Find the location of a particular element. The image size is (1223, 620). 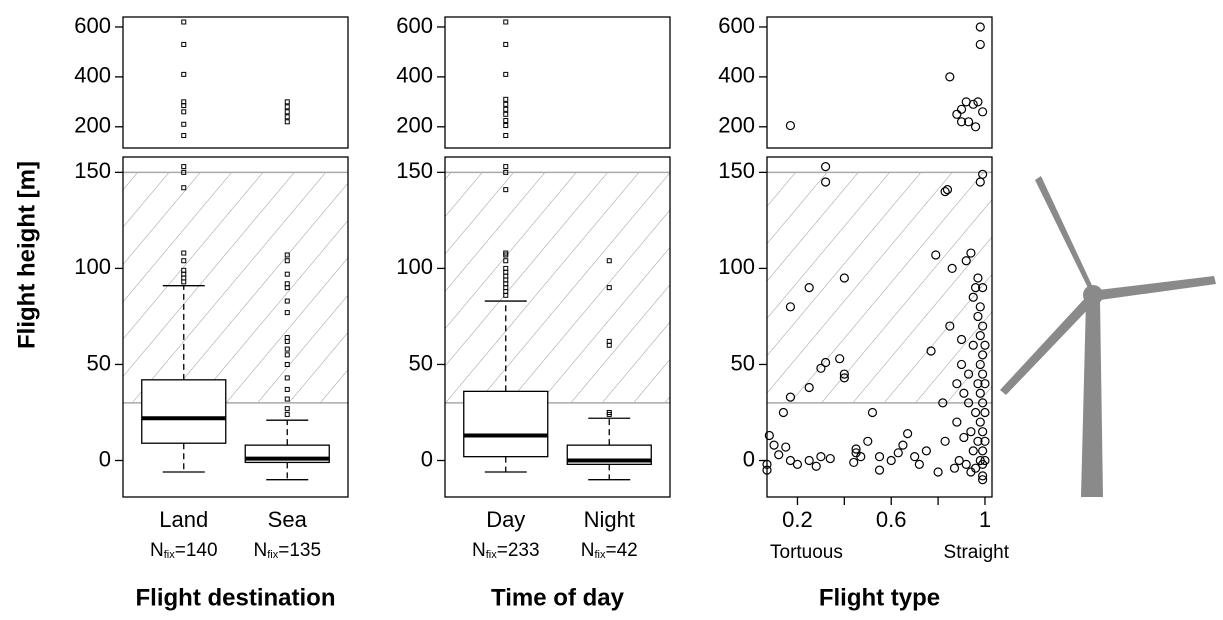

n-symbol: N is located at coordinates (157, 550).